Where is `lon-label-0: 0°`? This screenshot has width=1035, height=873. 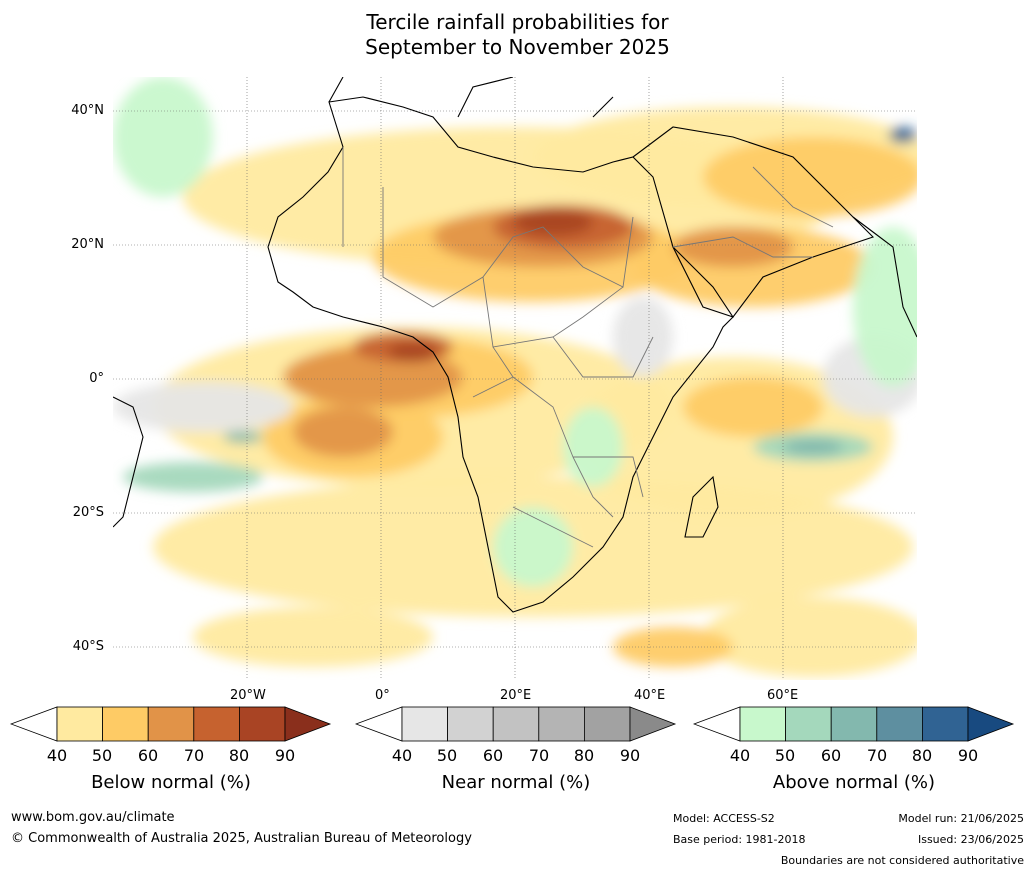
lon-label-0: 0° is located at coordinates (382, 695).